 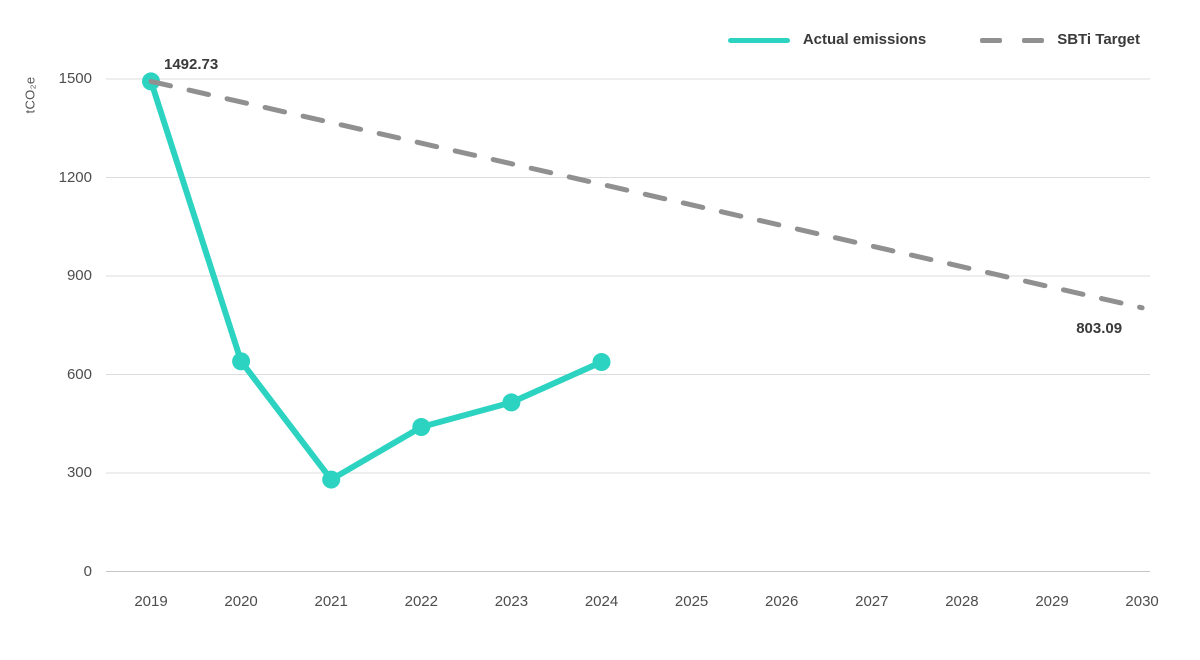 I want to click on x-tick-label-2027: 2027, so click(x=872, y=601).